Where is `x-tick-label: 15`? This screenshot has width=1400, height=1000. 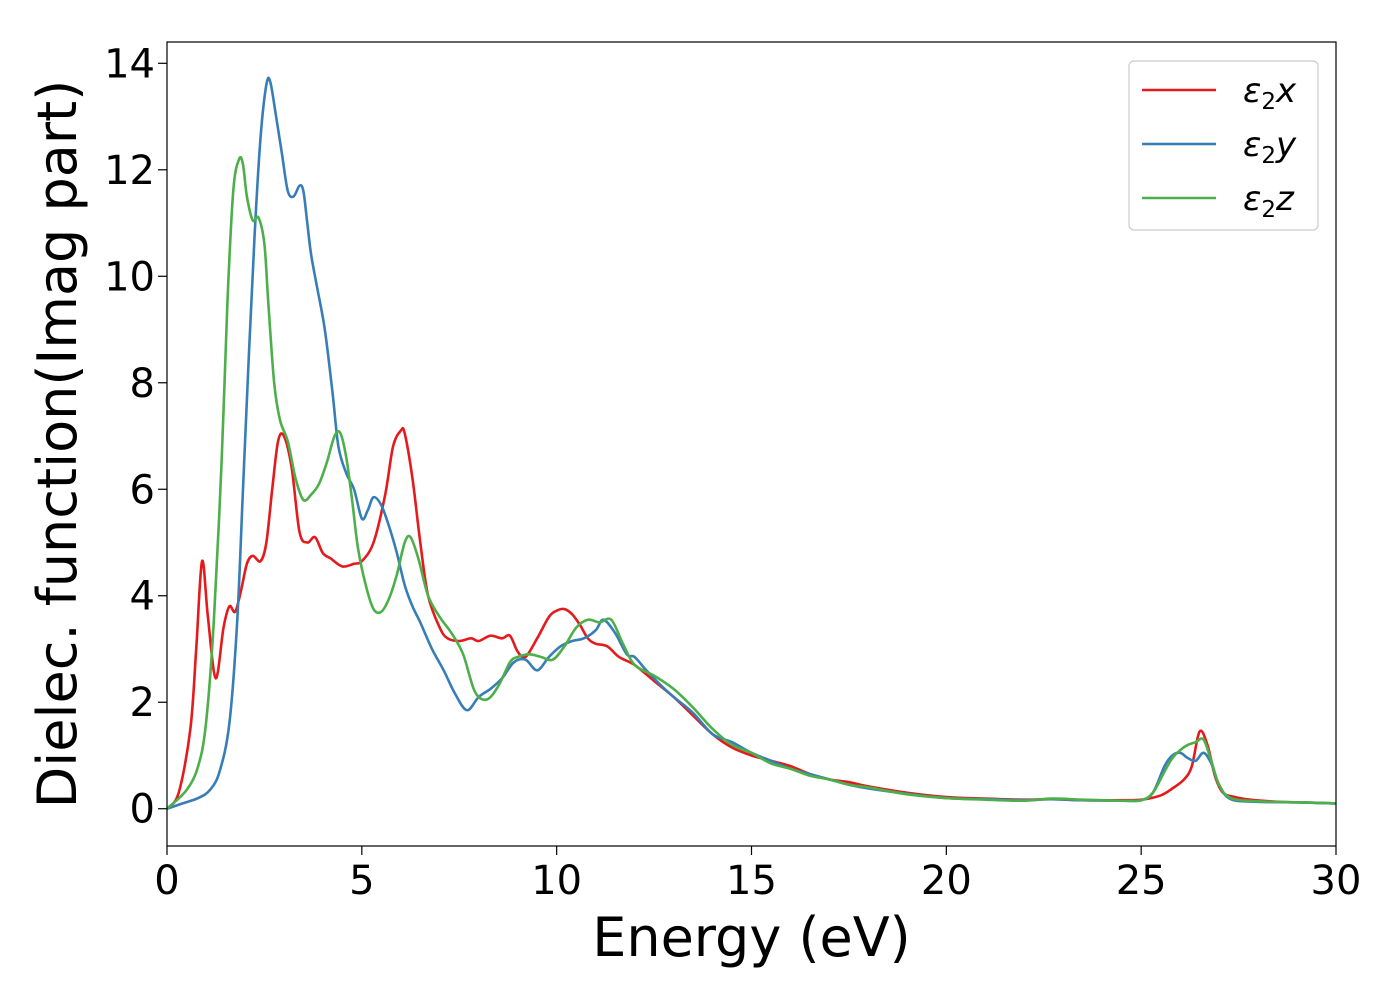
x-tick-label: 15 is located at coordinates (751, 881).